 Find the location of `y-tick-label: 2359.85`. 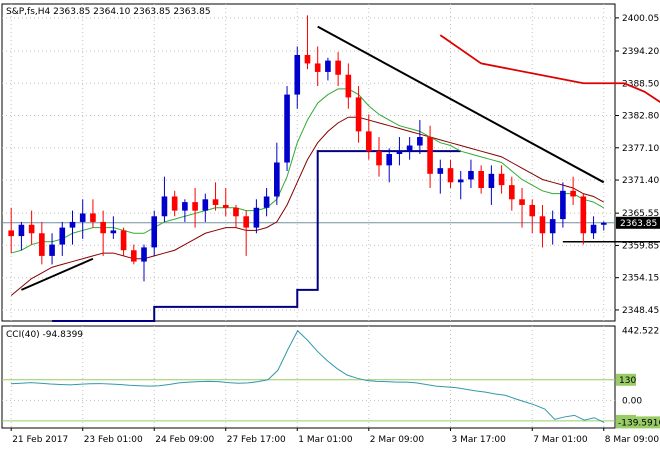

y-tick-label: 2359.85 is located at coordinates (640, 246).